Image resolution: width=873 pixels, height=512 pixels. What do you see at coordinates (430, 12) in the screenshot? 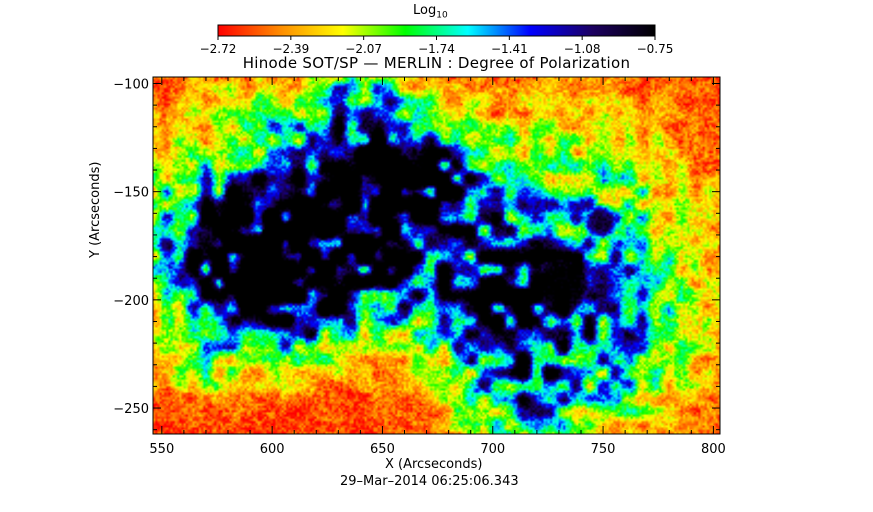
I see `colorbar-title: Log10` at bounding box center [430, 12].